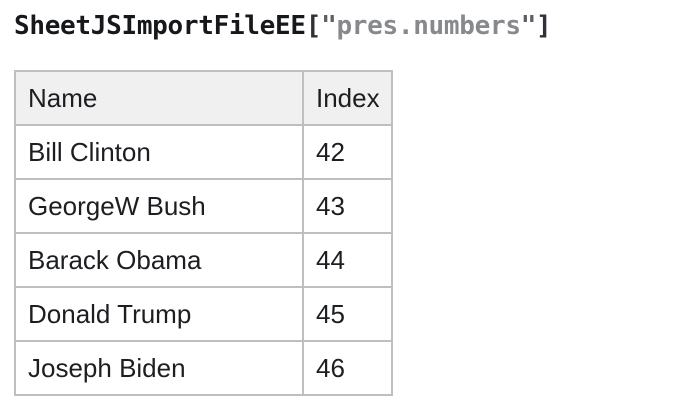 Image resolution: width=684 pixels, height=420 pixels. I want to click on title-quote-close: ", so click(528, 26).